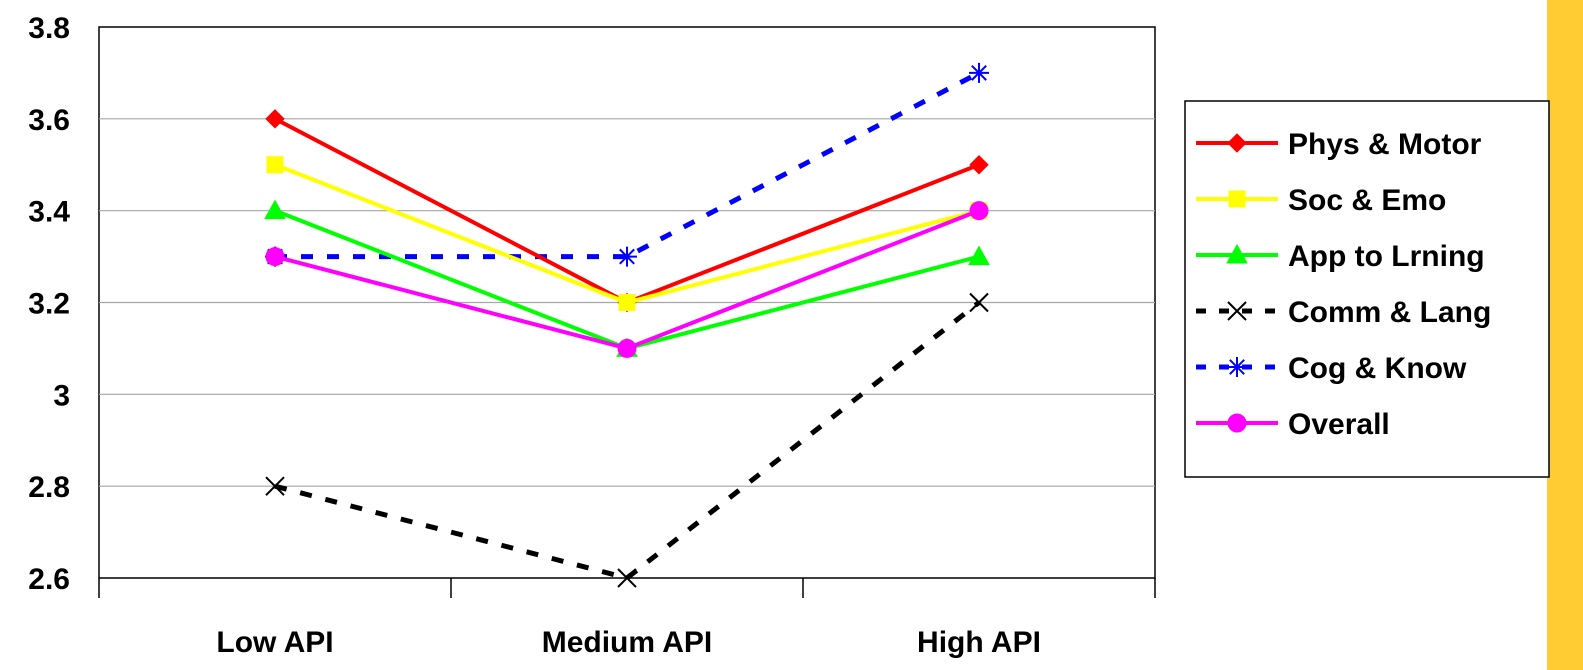 The height and width of the screenshot is (670, 1583). What do you see at coordinates (49, 120) in the screenshot?
I see `y-tick-label: 3.6` at bounding box center [49, 120].